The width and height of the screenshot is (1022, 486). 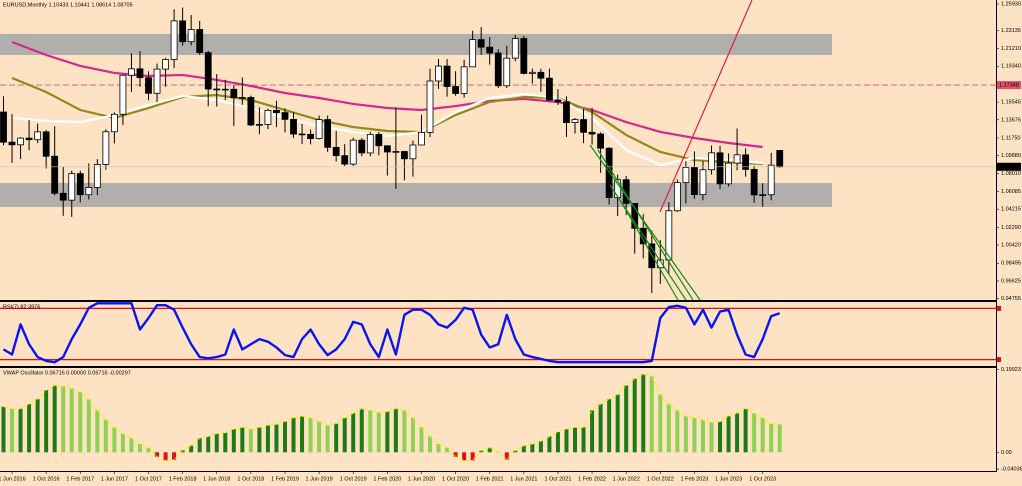 I want to click on panel-title: RSI(7) 82.3976, so click(x=21, y=307).